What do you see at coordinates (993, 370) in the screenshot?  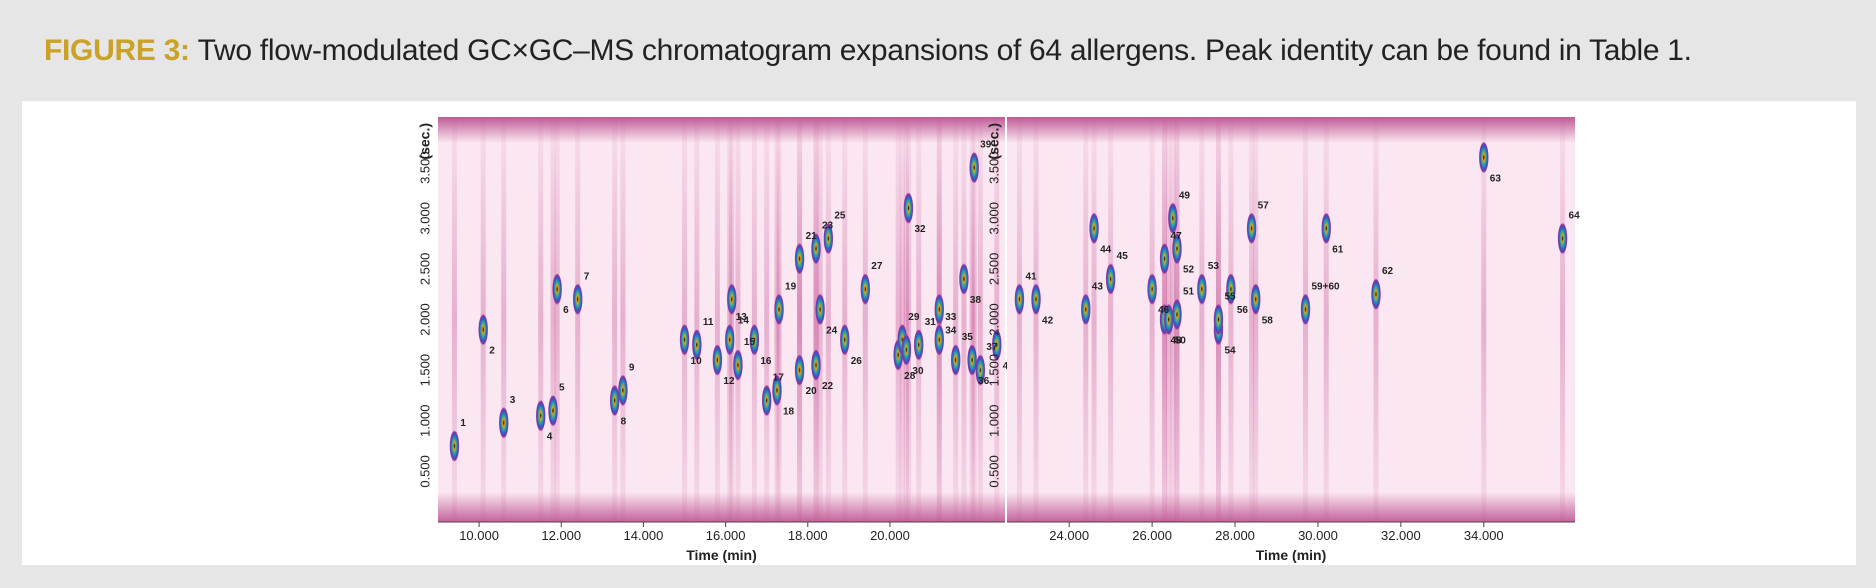 I see `y-tick-label: 1.500` at bounding box center [993, 370].